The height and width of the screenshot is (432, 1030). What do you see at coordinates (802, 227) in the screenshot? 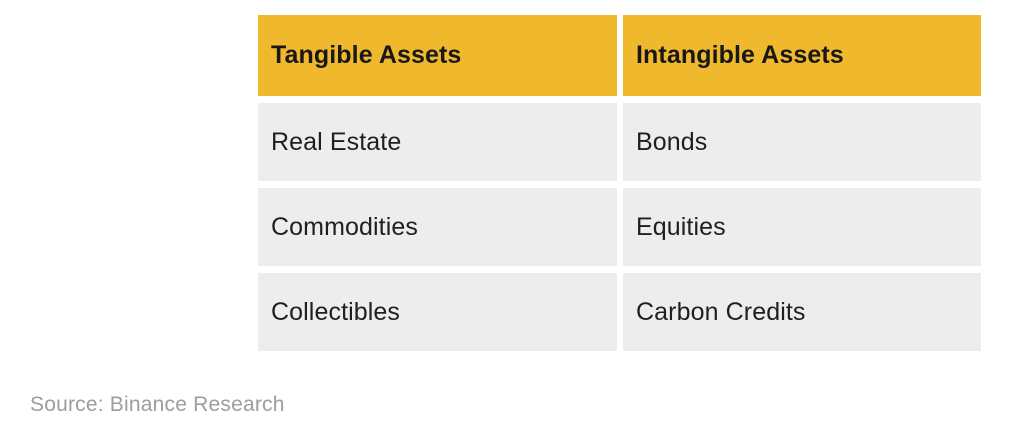
I see `table-cell-intangible-row2: Equities` at bounding box center [802, 227].